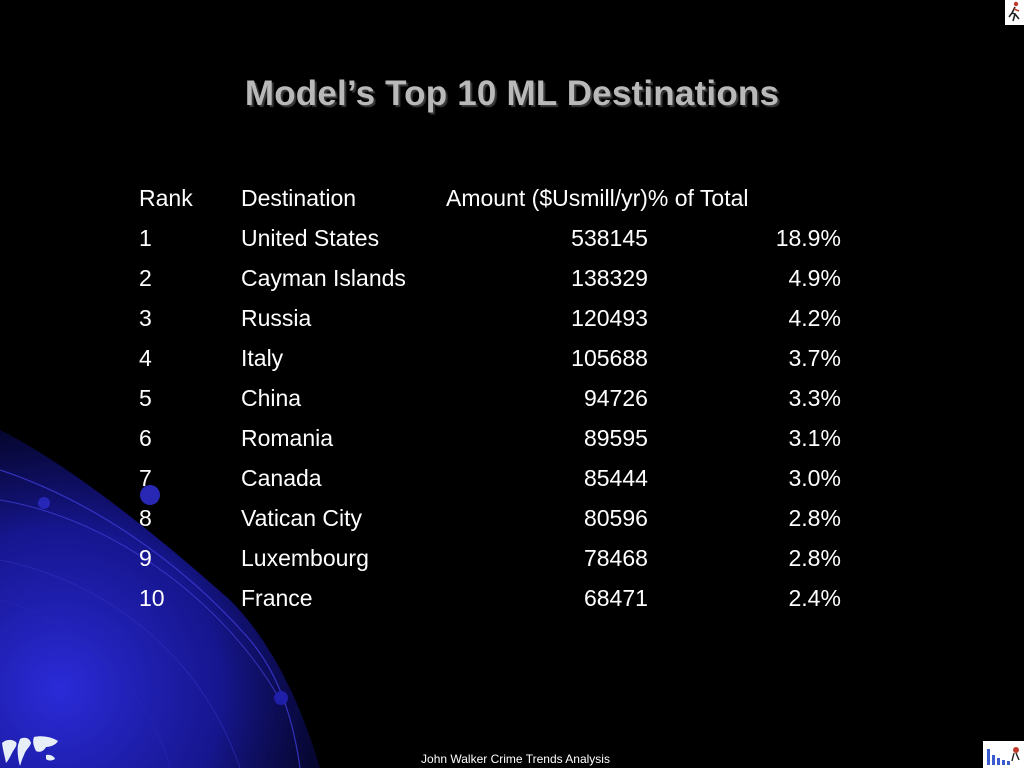 The image size is (1024, 768). Describe the element at coordinates (814, 357) in the screenshot. I see `percent-cell: 3.7%` at that location.